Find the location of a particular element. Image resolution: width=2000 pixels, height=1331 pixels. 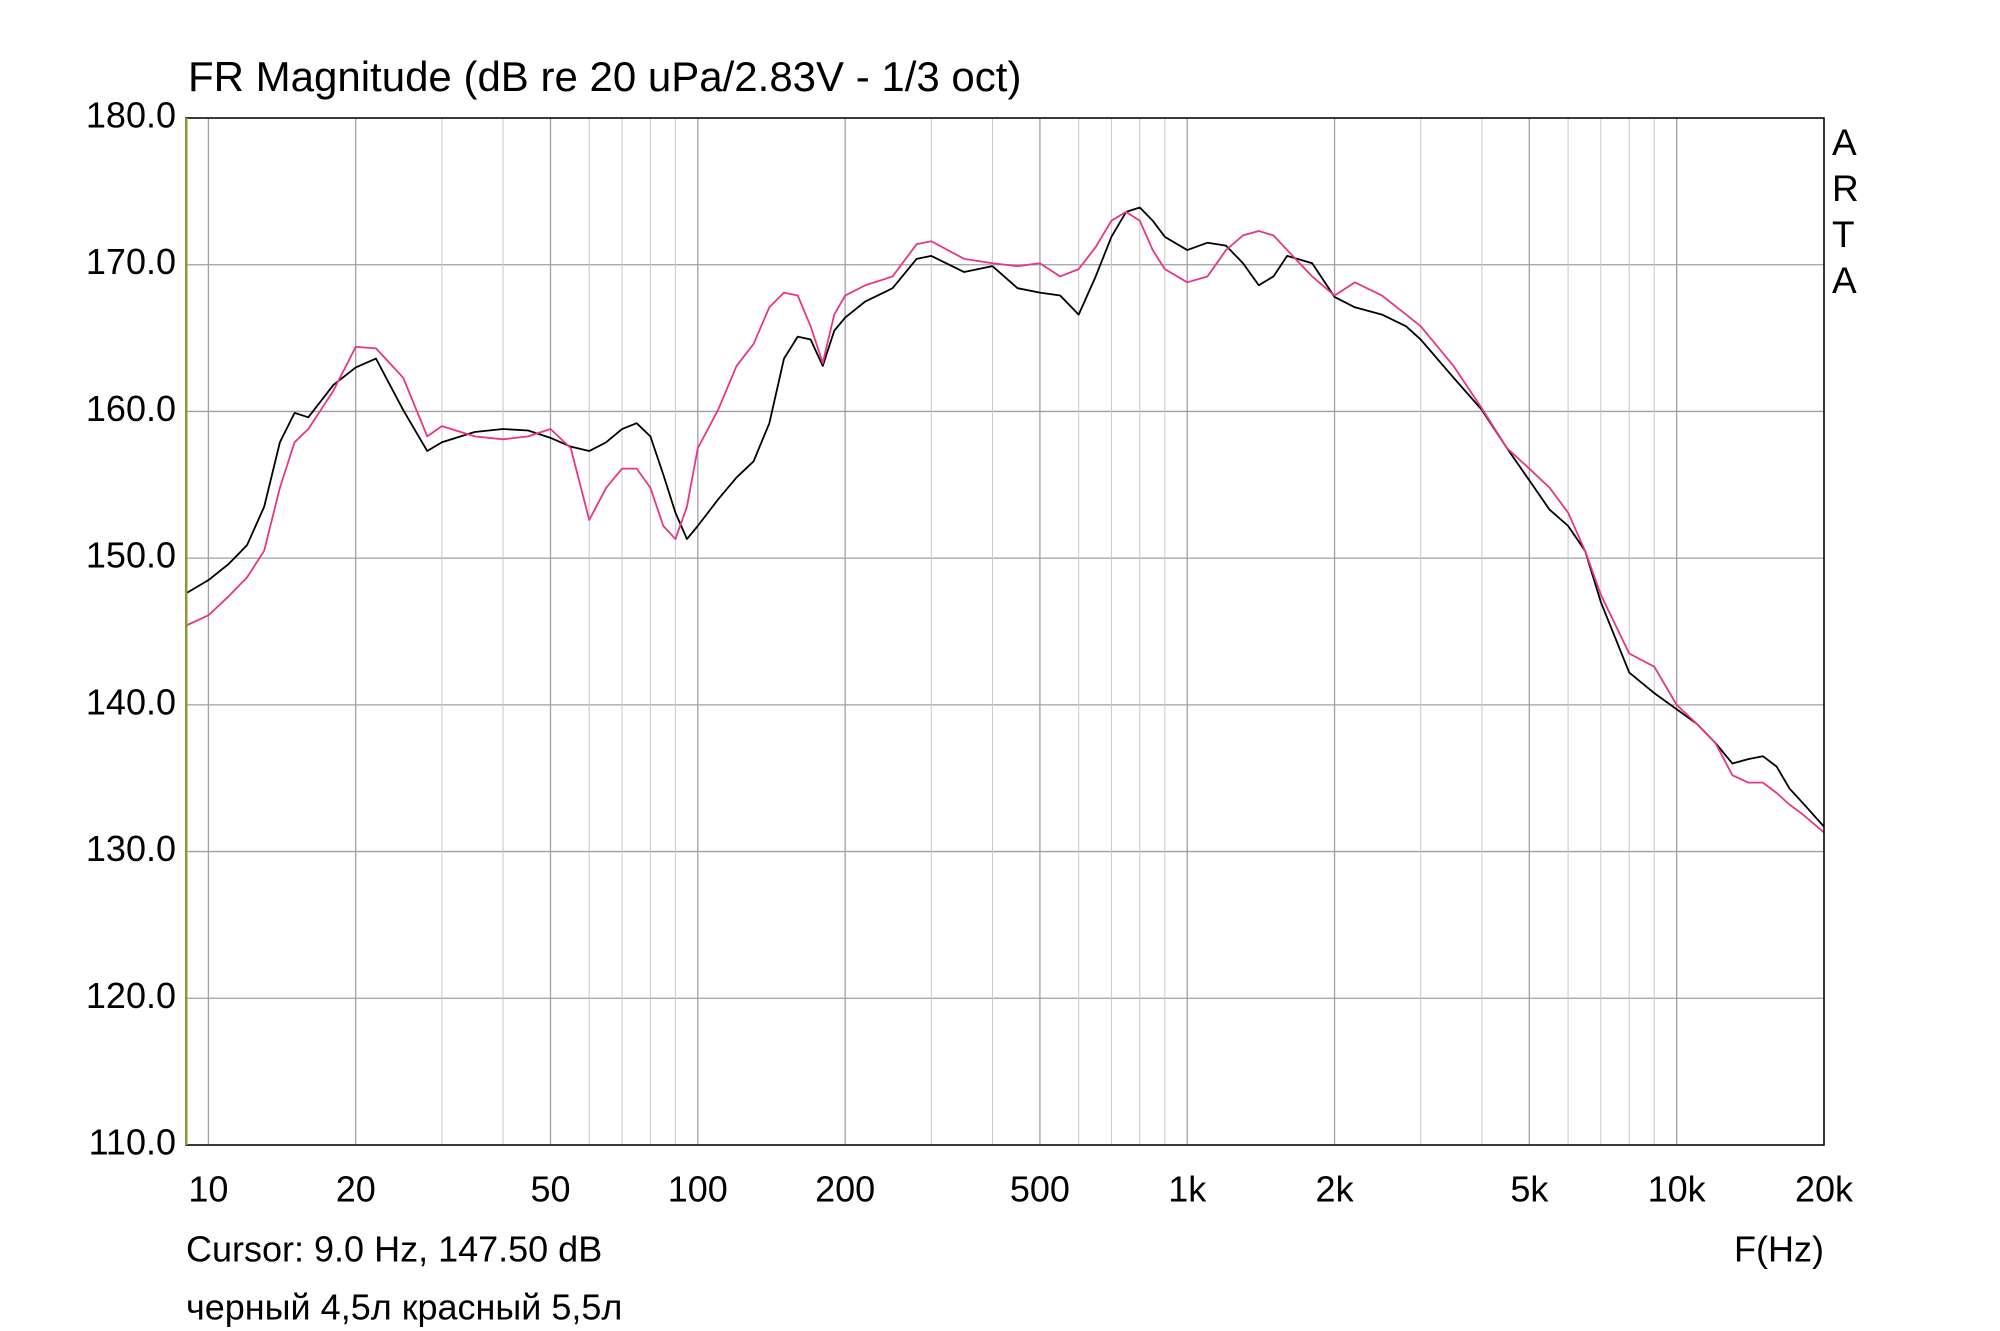

x-tick-label: 1k is located at coordinates (1187, 1189).